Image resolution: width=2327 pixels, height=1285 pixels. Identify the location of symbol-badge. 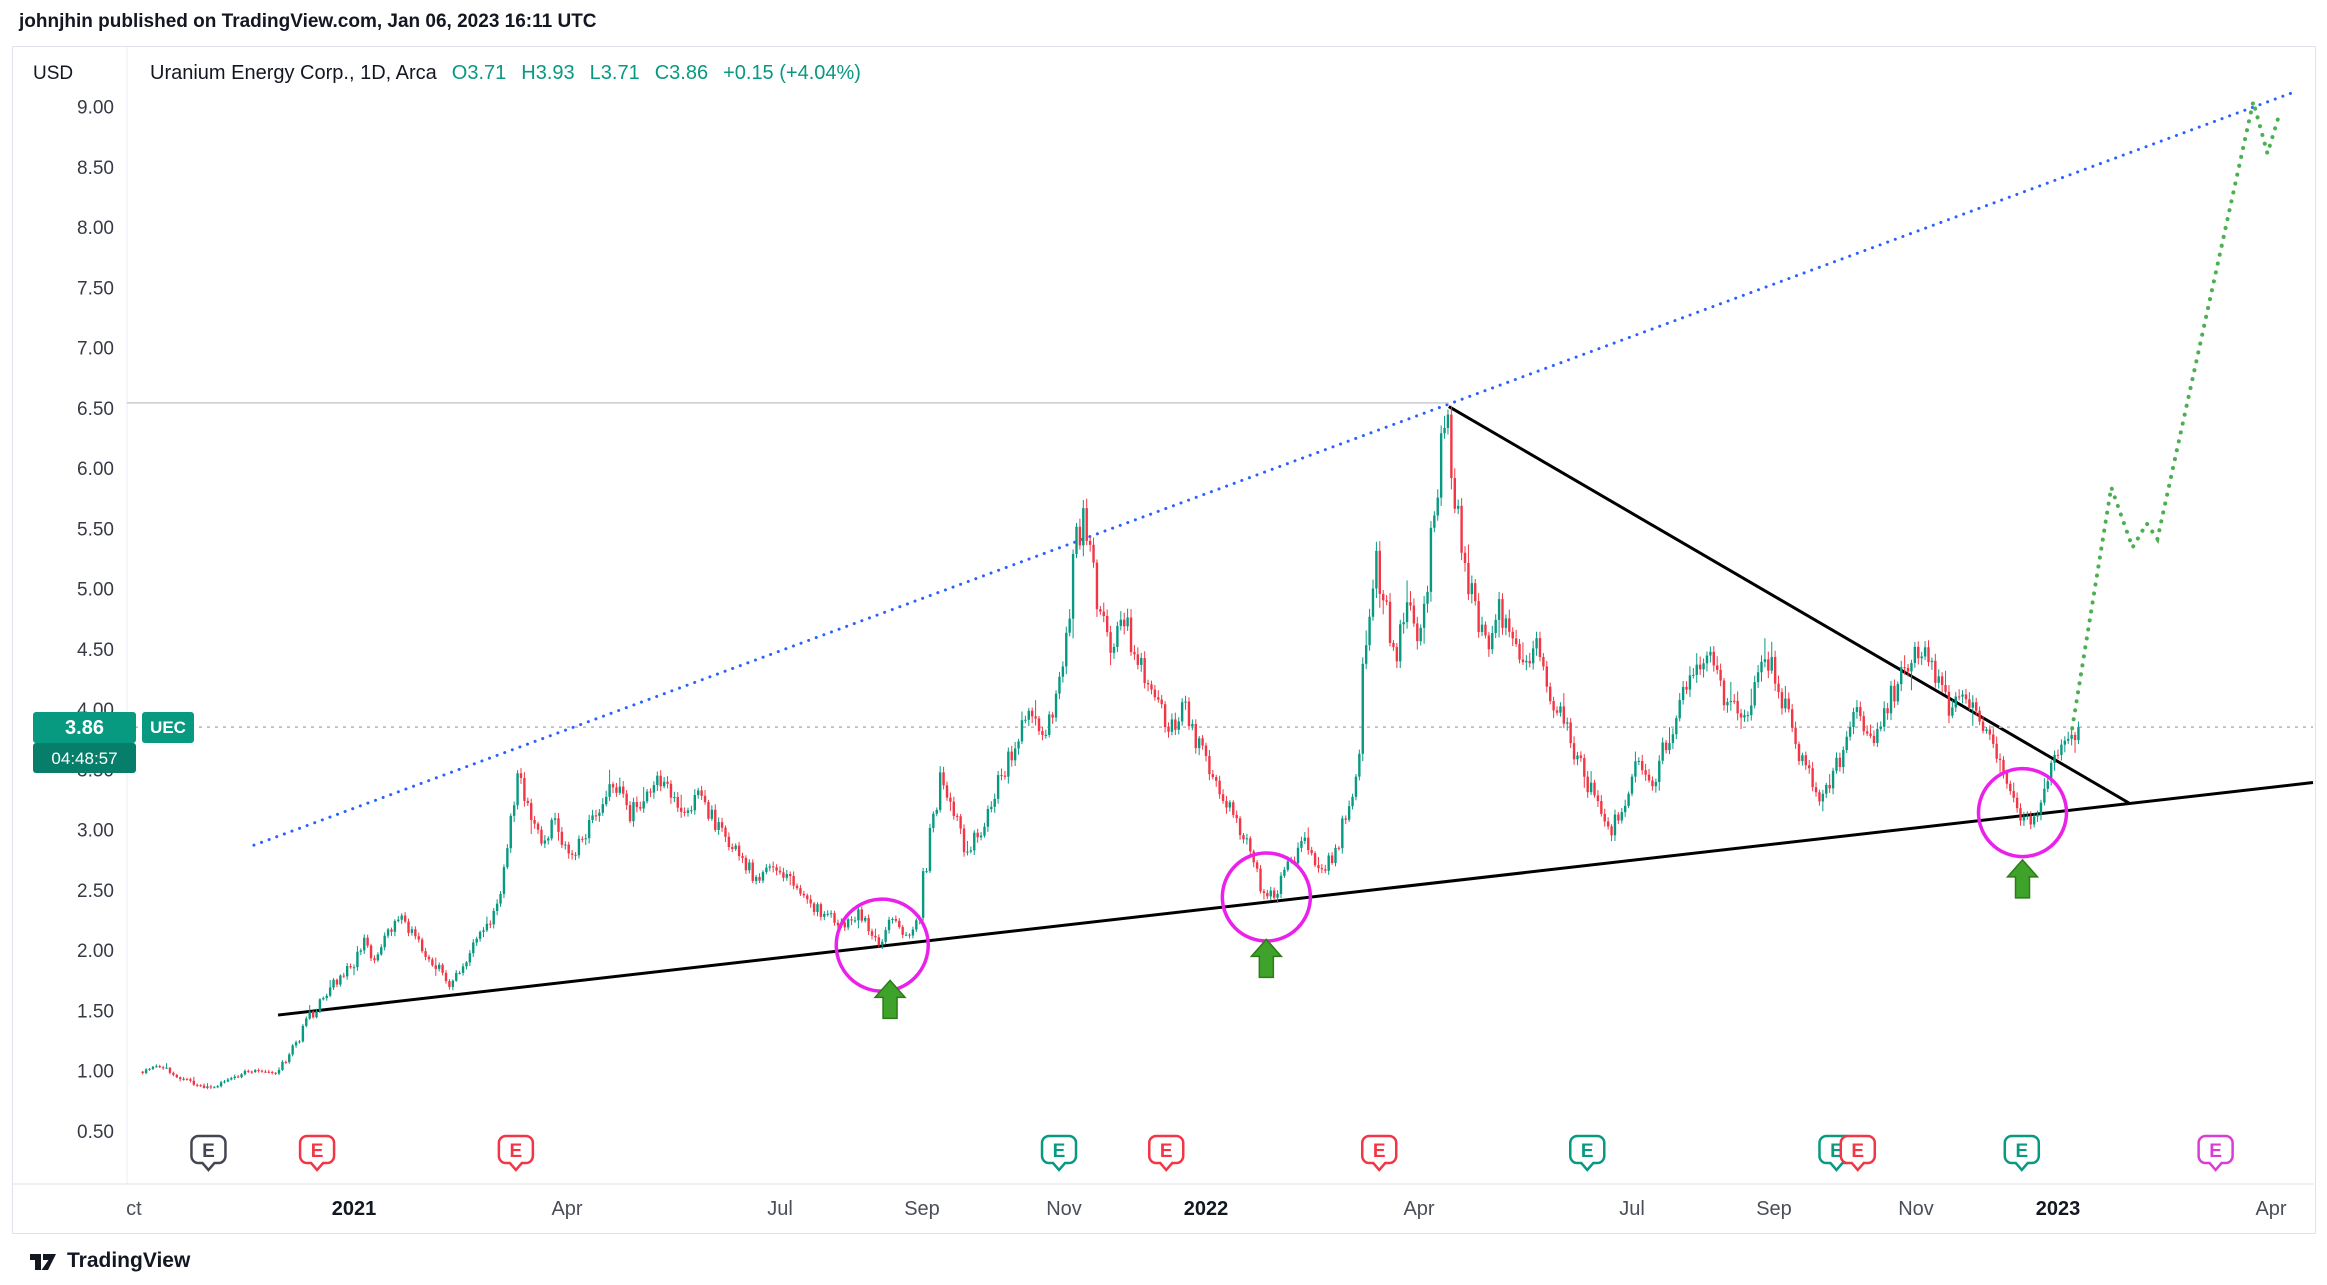
(168, 727).